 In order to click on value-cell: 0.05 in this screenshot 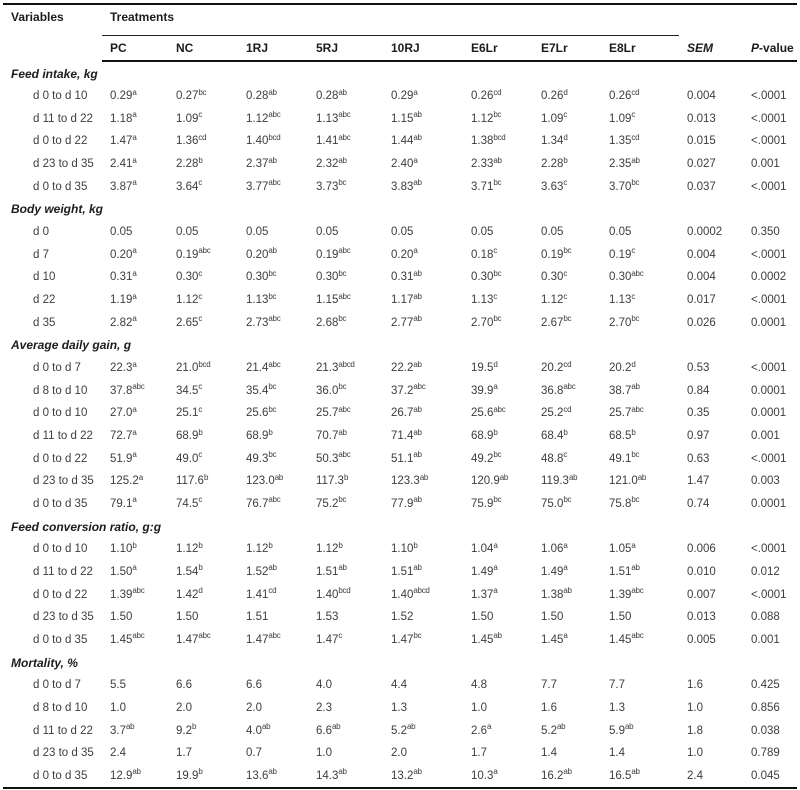, I will do `click(402, 232)`.